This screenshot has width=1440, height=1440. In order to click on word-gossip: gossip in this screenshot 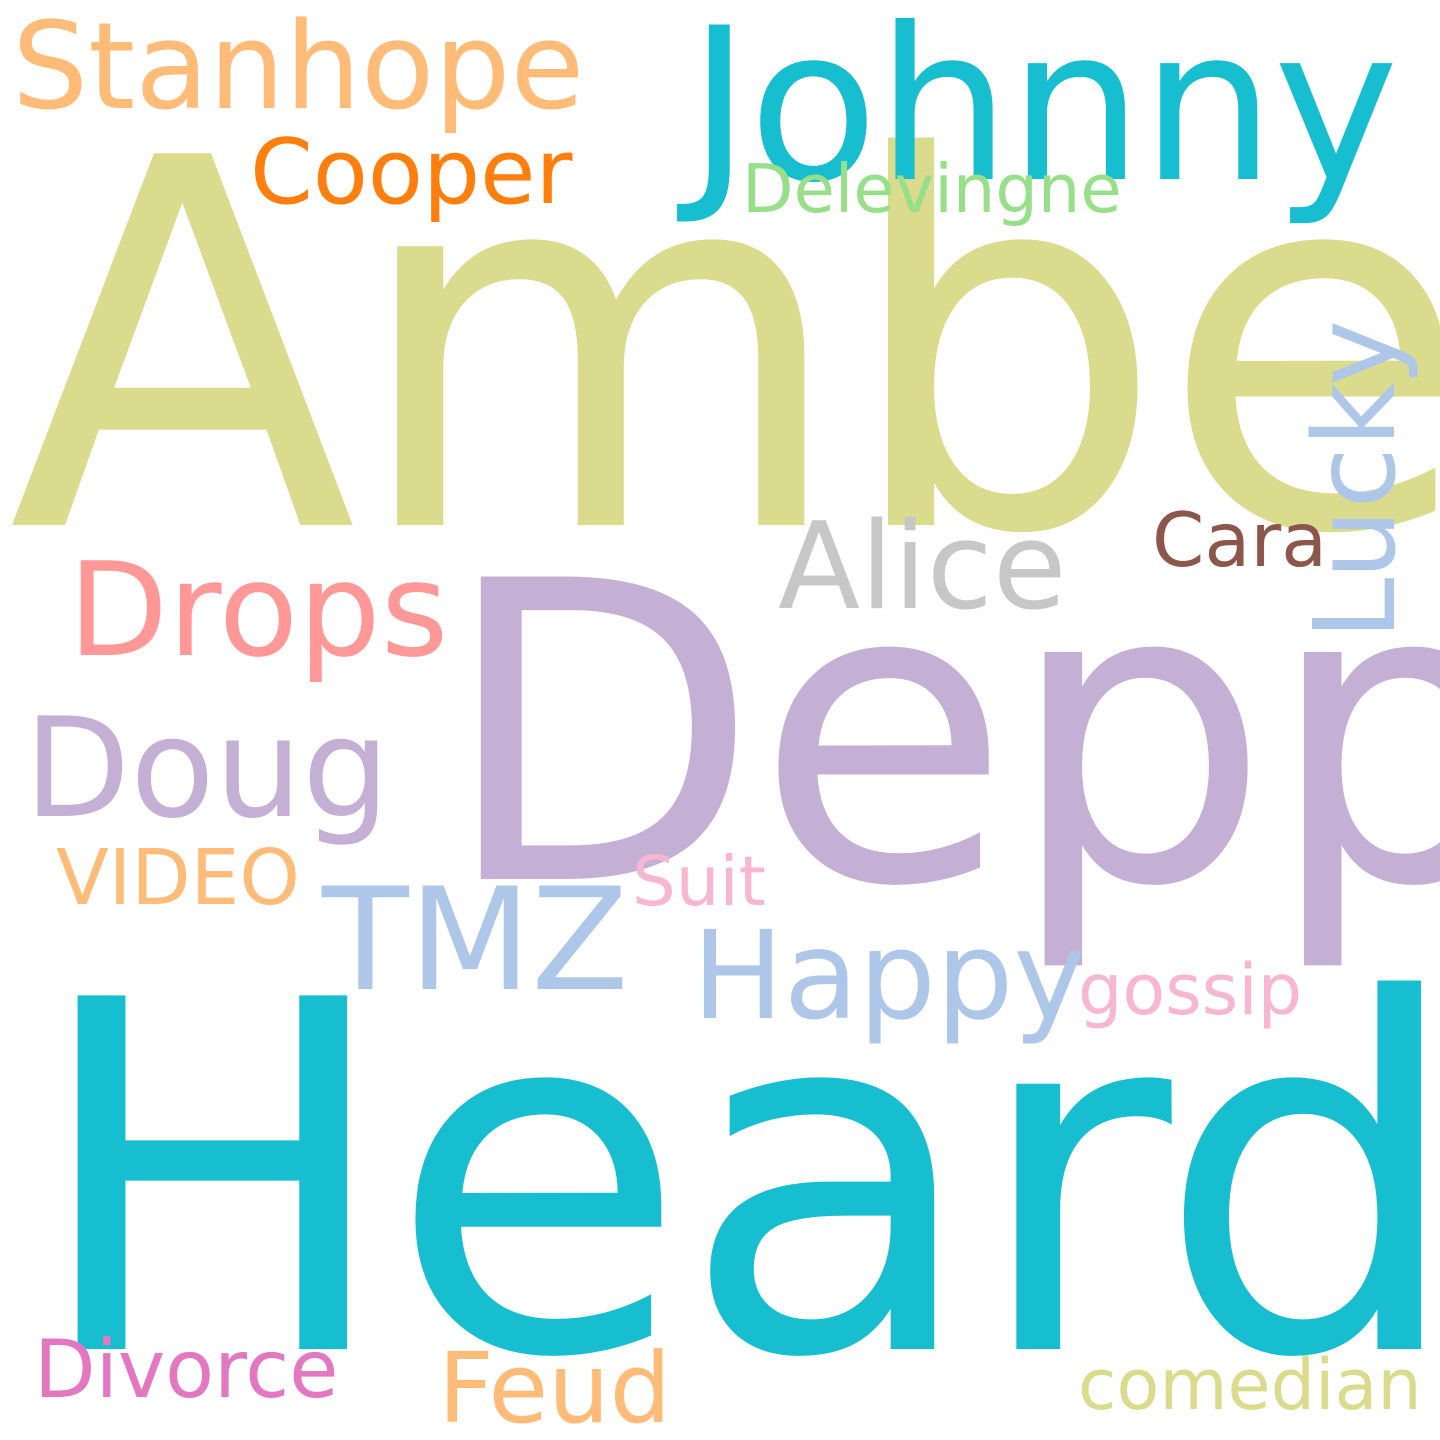, I will do `click(1190, 990)`.